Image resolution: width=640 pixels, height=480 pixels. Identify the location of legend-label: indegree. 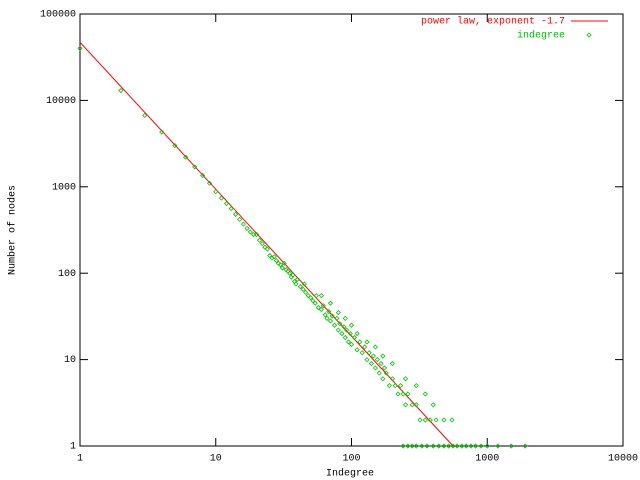
(541, 36).